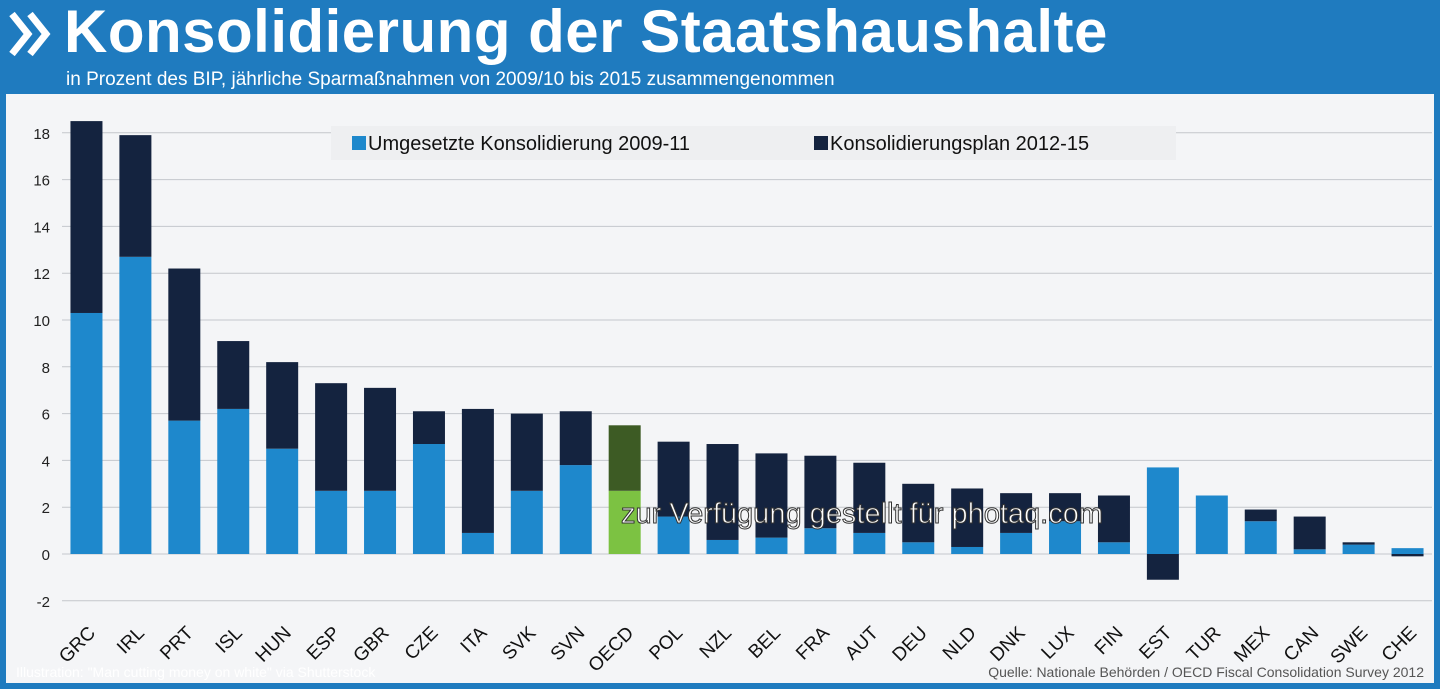 The image size is (1440, 689). I want to click on x-tick-label: ESP, so click(324, 644).